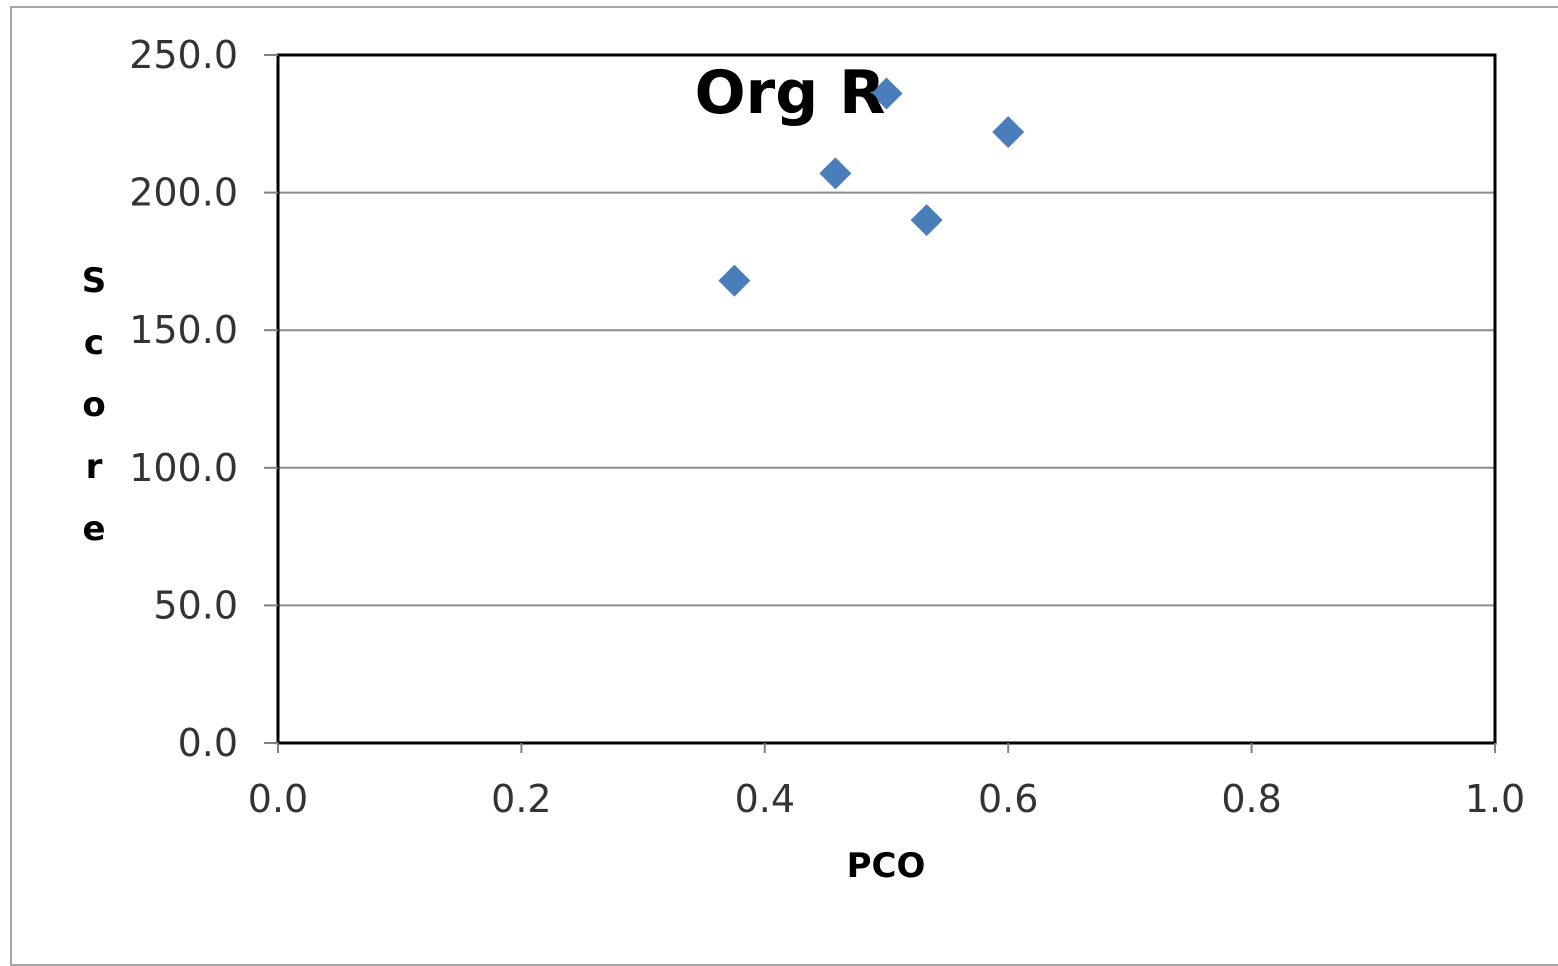  I want to click on y-tick-label: 200.0, so click(183, 193).